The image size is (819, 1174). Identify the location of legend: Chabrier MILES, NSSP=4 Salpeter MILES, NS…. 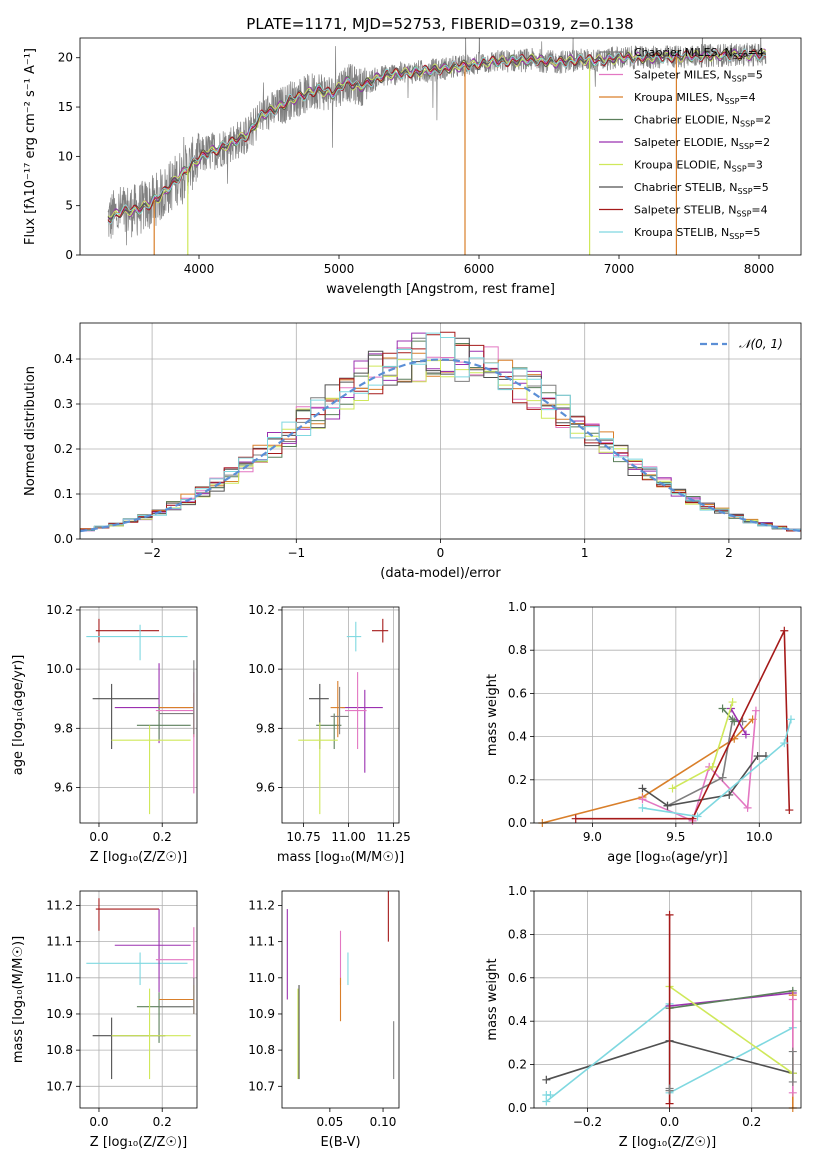
(685, 143).